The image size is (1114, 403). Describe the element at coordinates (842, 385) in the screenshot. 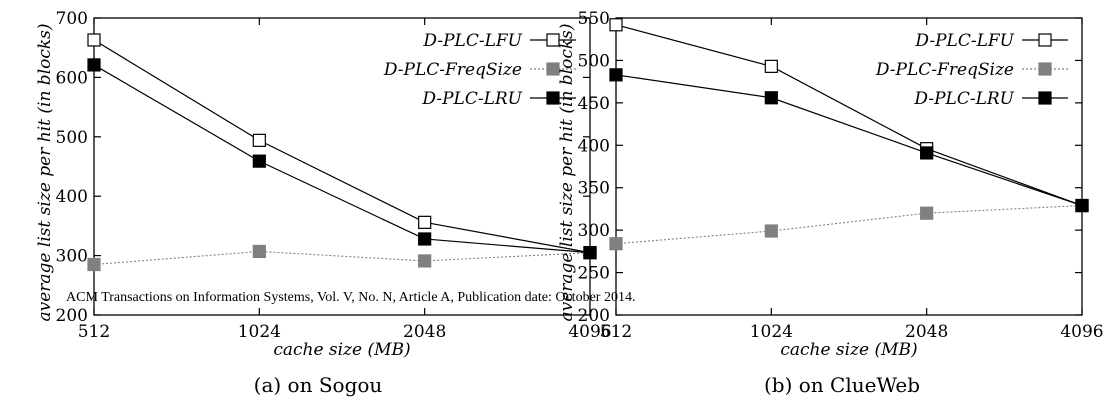

I see `panel-caption: (b) on ClueWeb` at that location.